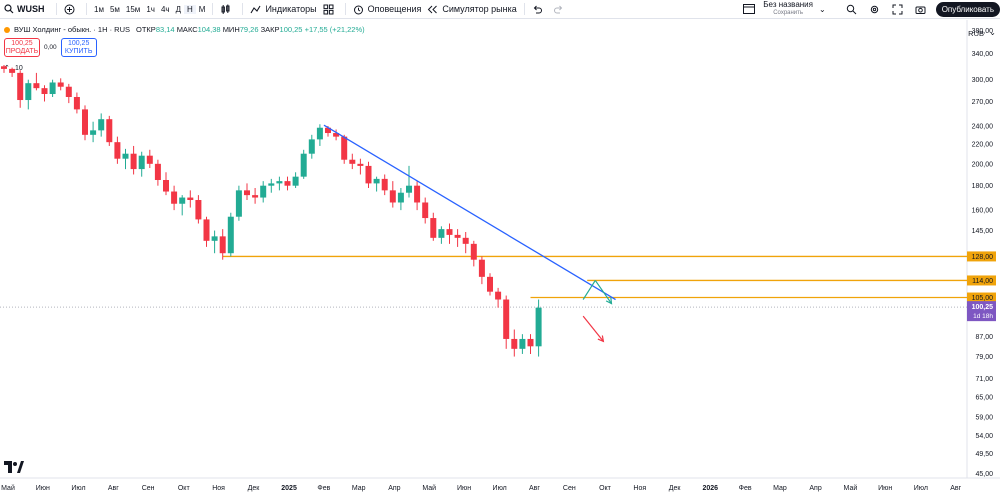  Describe the element at coordinates (114, 9) in the screenshot. I see `timeframe-1: 5м` at that location.